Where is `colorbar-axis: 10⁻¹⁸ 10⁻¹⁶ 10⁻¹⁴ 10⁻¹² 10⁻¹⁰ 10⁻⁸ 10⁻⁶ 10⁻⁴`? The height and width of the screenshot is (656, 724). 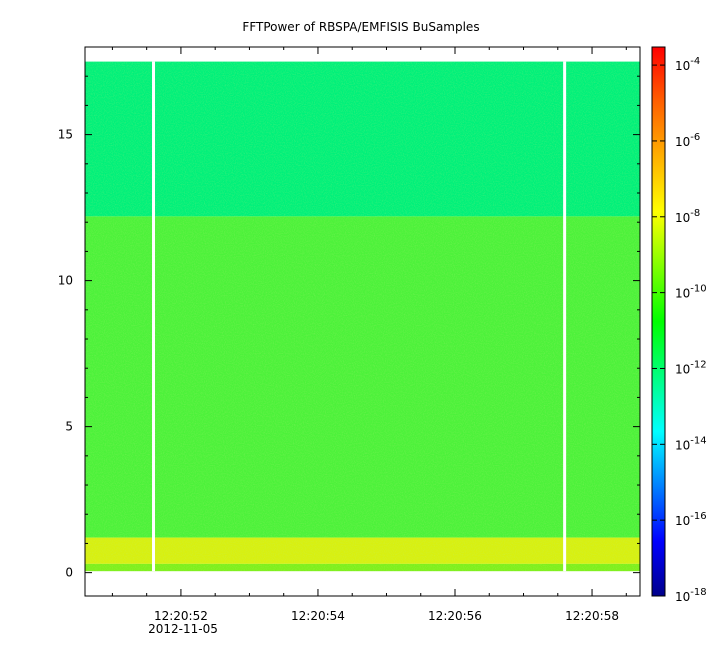 colorbar-axis: 10⁻¹⁸ 10⁻¹⁶ 10⁻¹⁴ 10⁻¹² 10⁻¹⁰ 10⁻⁸ 10⁻⁶ 10⁻⁴ is located at coordinates (679, 330).